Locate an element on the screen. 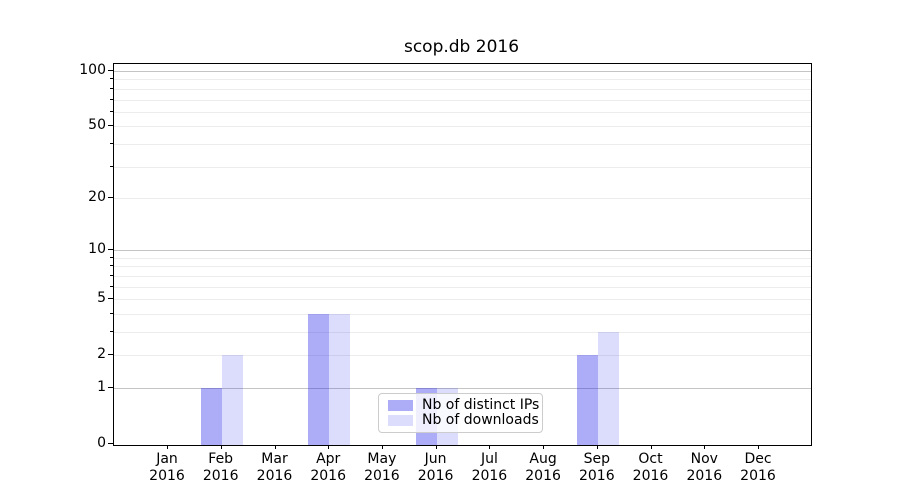  bar-distinct-ips-feb is located at coordinates (211, 416).